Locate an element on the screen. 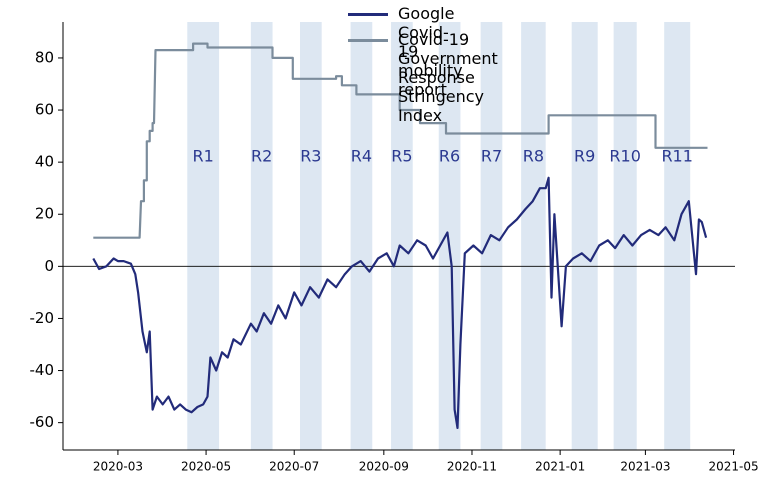 The image size is (763, 480). x-tick-label: 2020-11 is located at coordinates (472, 467).